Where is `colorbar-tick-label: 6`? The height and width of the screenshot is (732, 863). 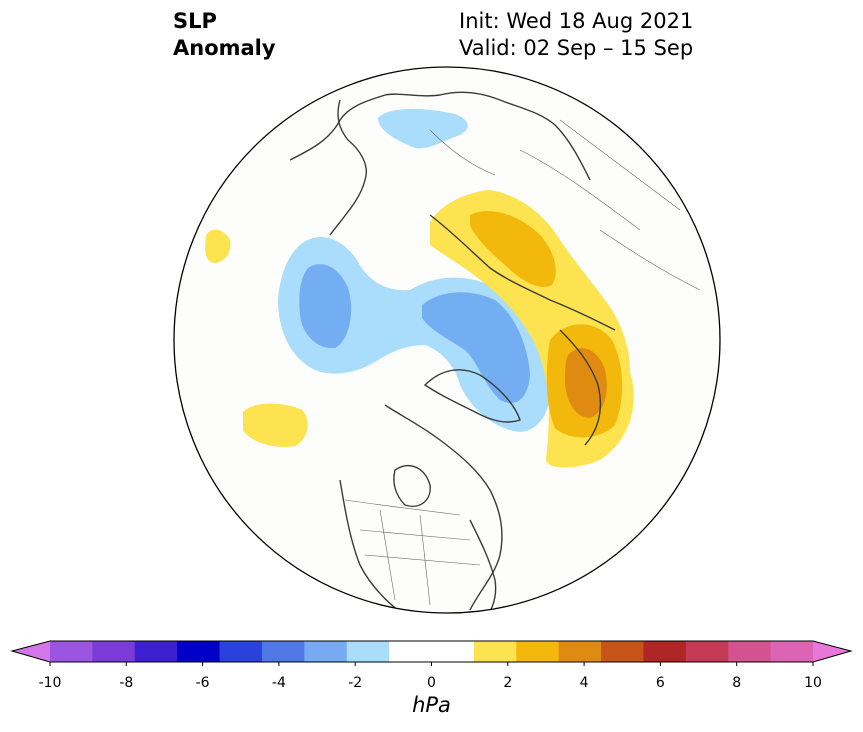
colorbar-tick-label: 6 is located at coordinates (660, 683).